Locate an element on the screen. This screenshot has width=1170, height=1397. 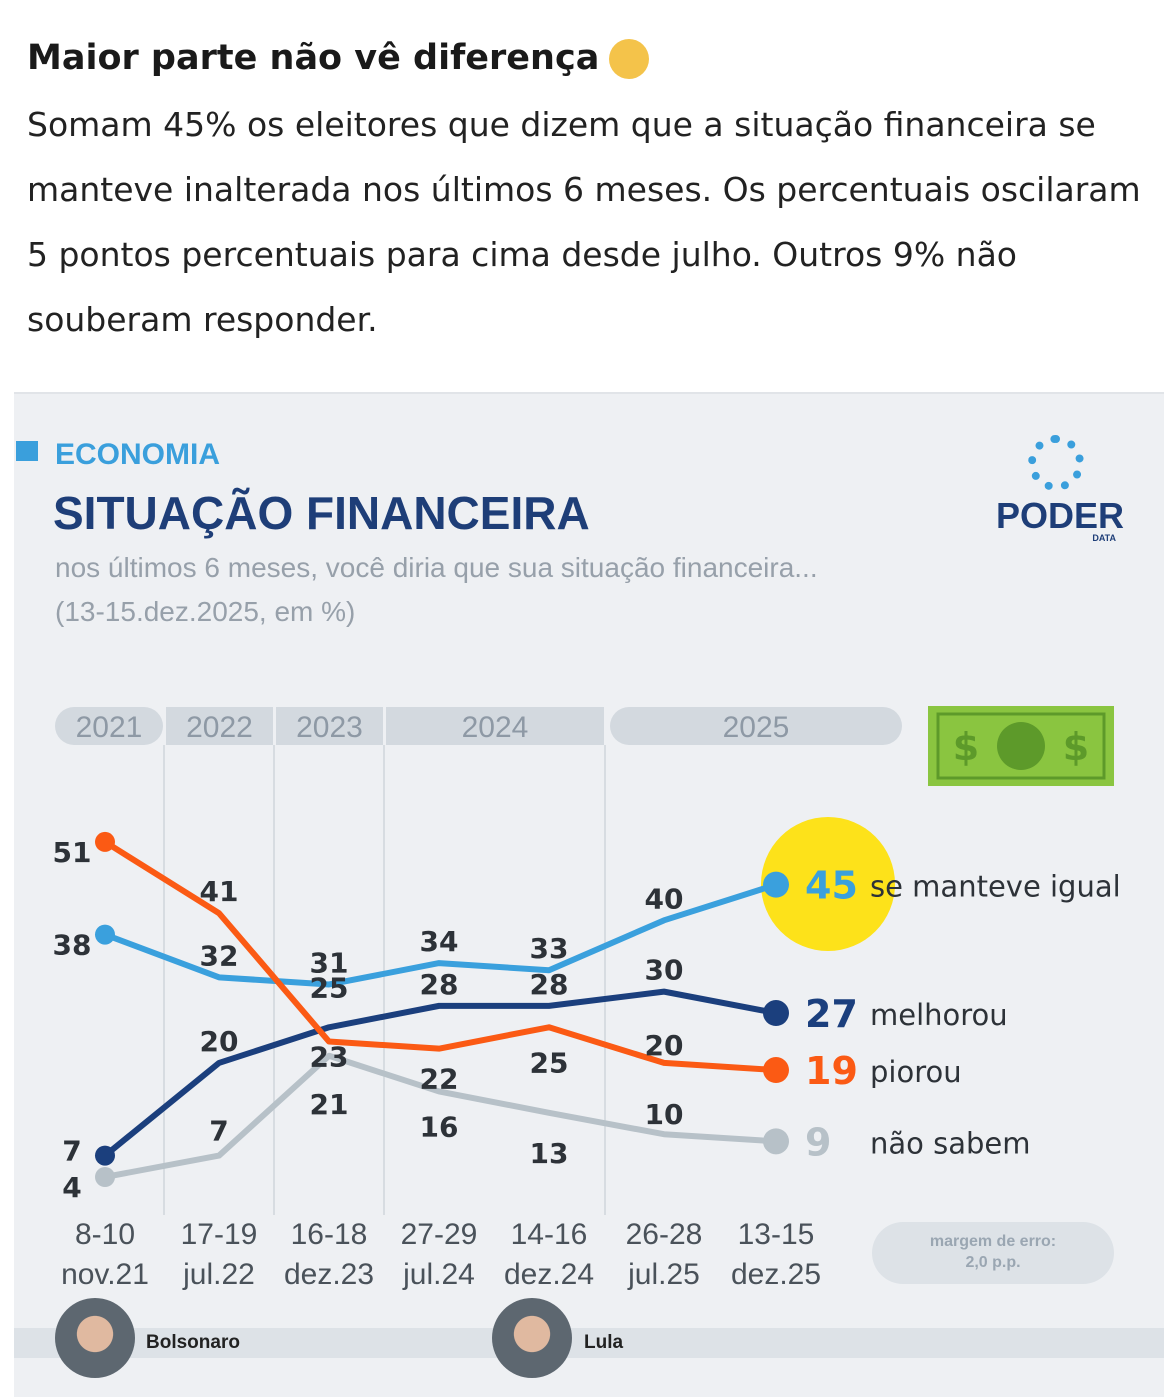
margin-of-error: margem de erro: 2,0 p.p. is located at coordinates (993, 1253).